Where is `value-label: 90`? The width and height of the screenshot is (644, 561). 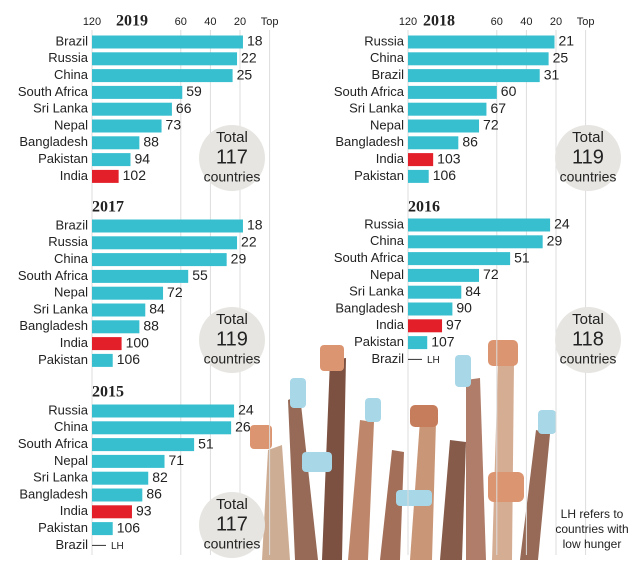 value-label: 90 is located at coordinates (464, 308).